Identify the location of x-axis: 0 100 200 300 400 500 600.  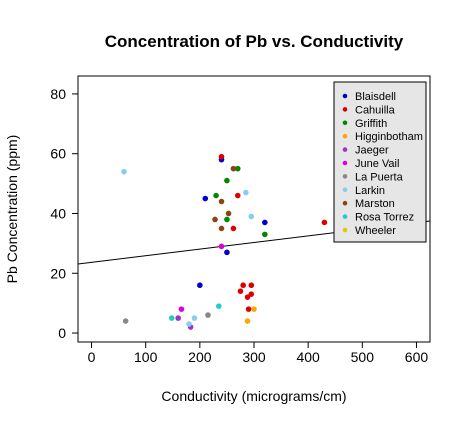
(258, 353).